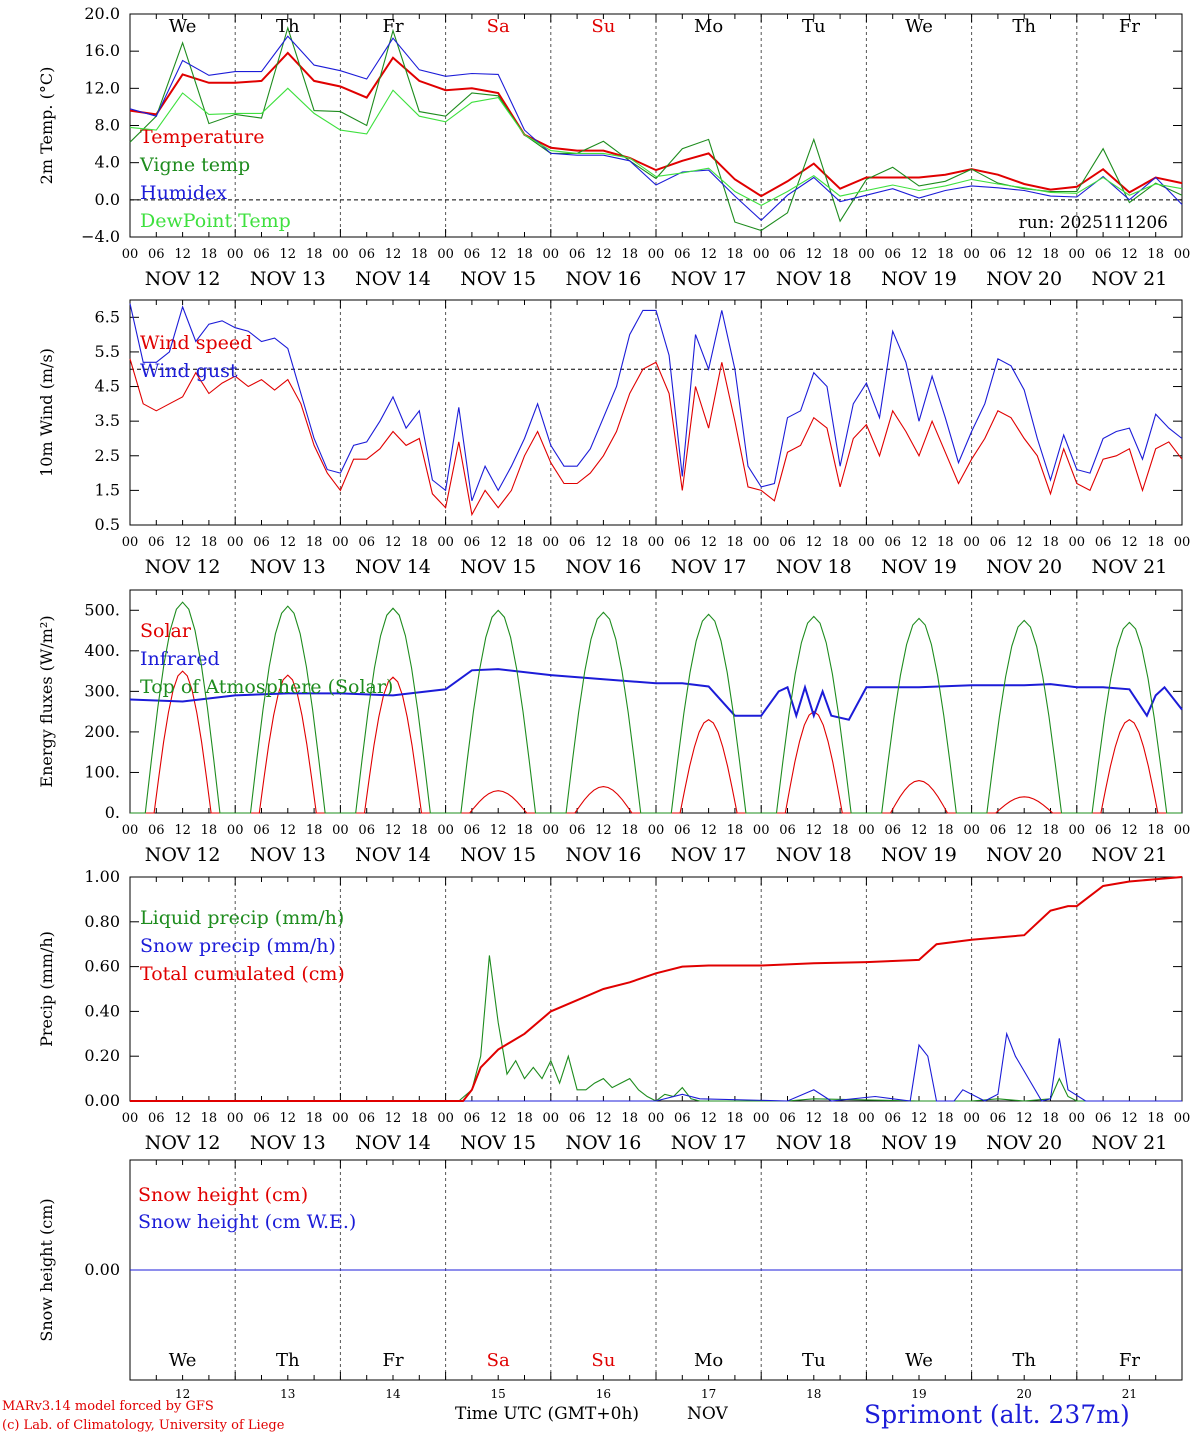 Image resolution: width=1194 pixels, height=1440 pixels. Describe the element at coordinates (498, 1360) in the screenshot. I see `day-name: Sa` at that location.